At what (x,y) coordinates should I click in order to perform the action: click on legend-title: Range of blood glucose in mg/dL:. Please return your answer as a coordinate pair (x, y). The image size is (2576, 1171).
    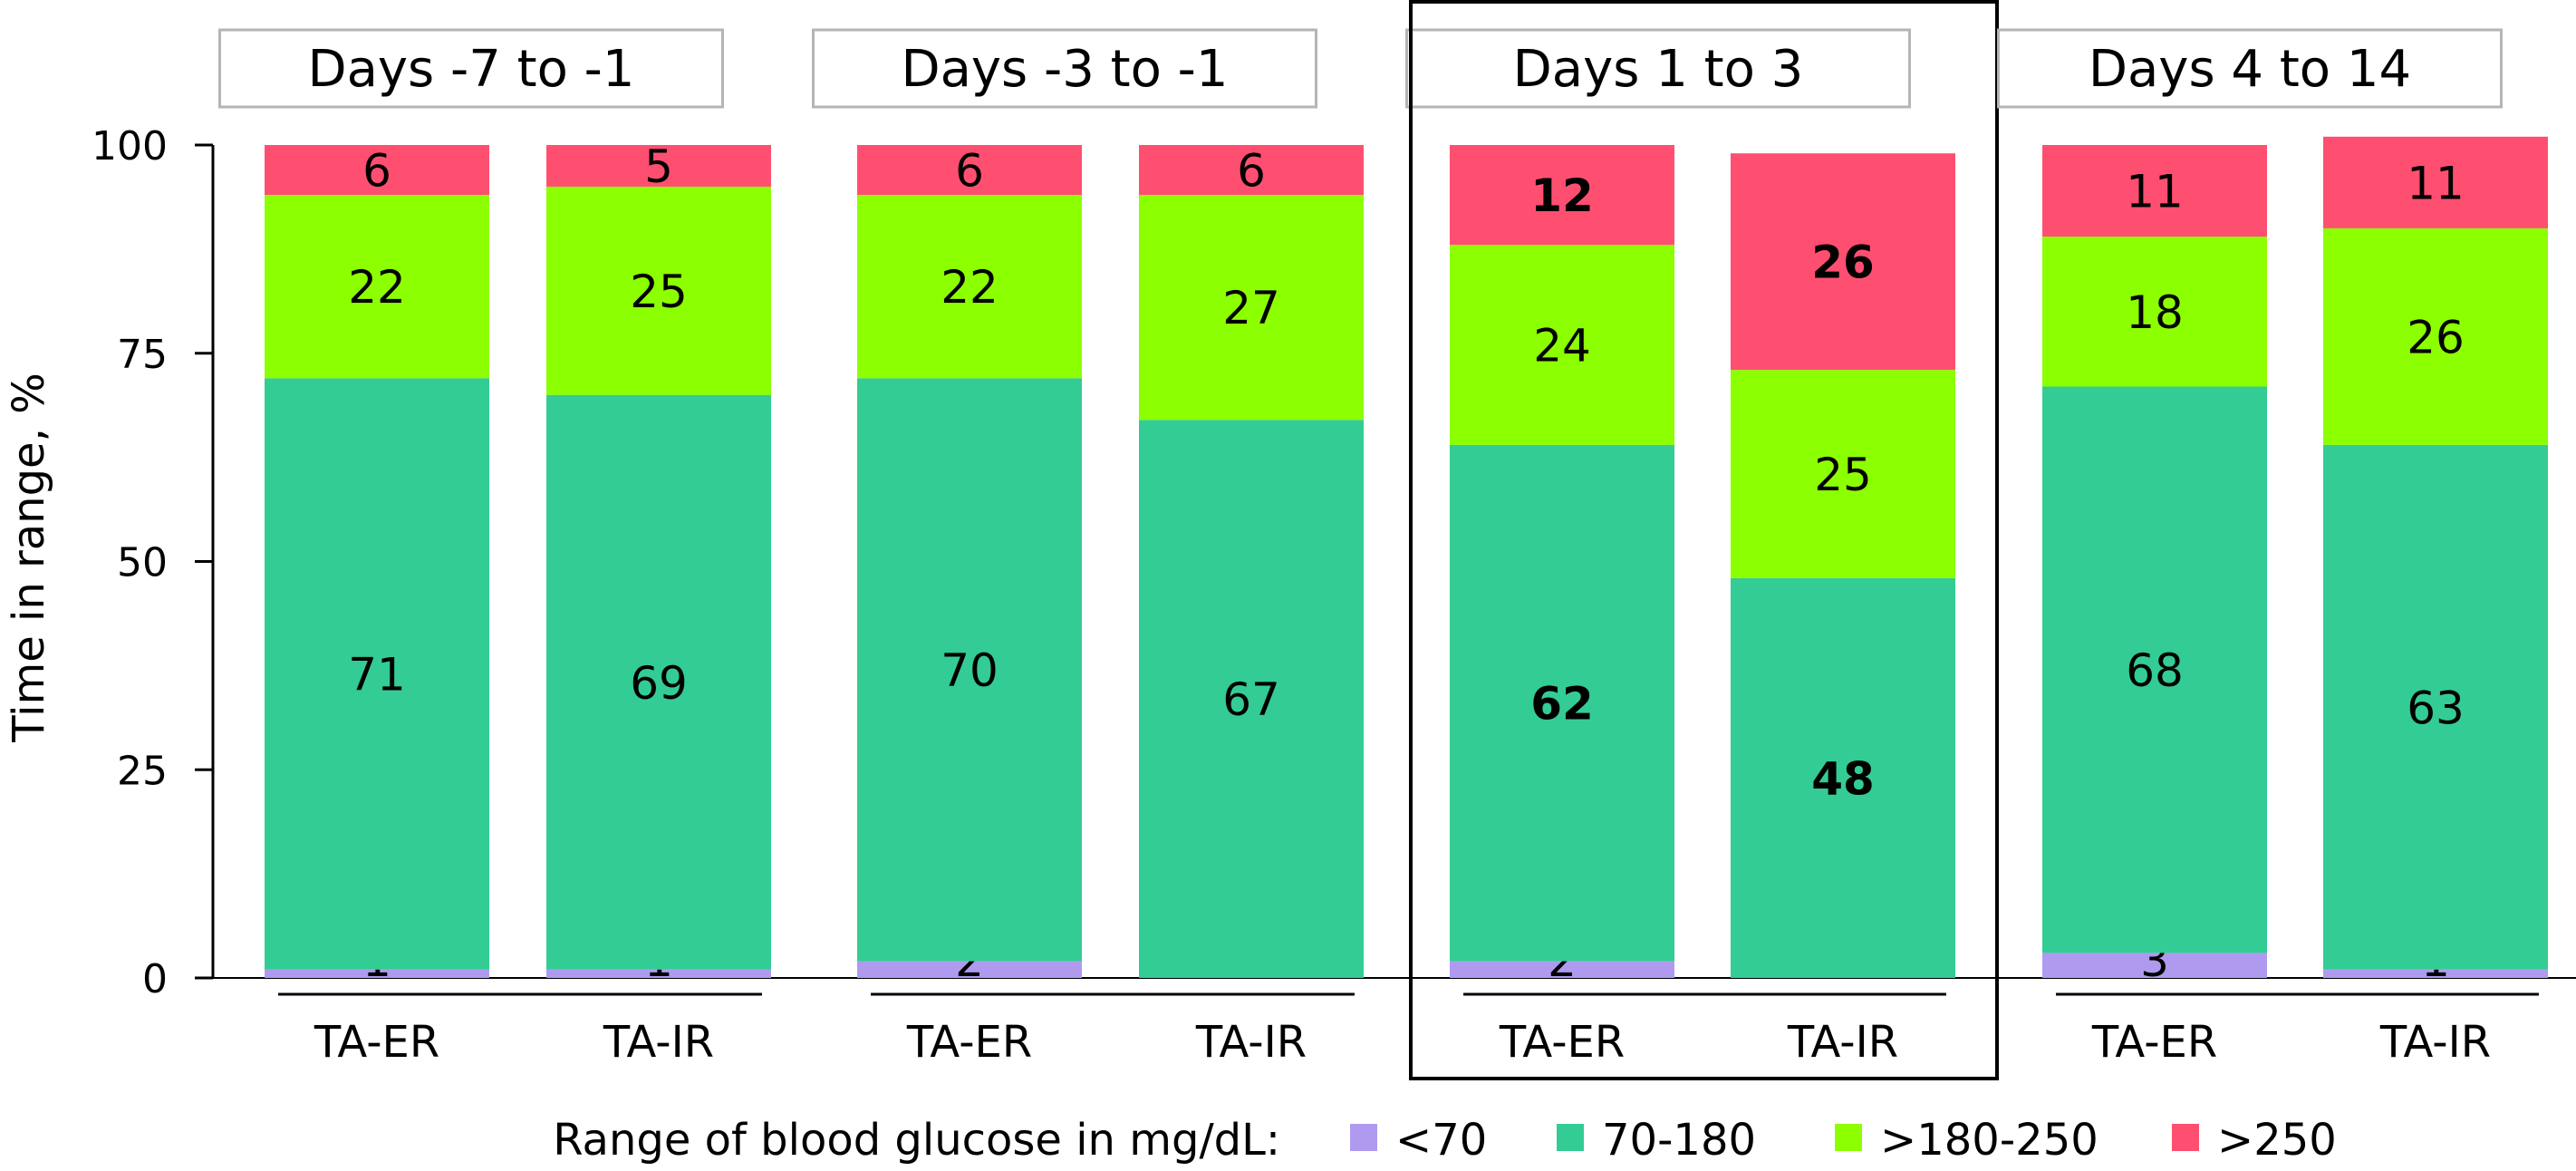
    Looking at the image, I should click on (916, 1141).